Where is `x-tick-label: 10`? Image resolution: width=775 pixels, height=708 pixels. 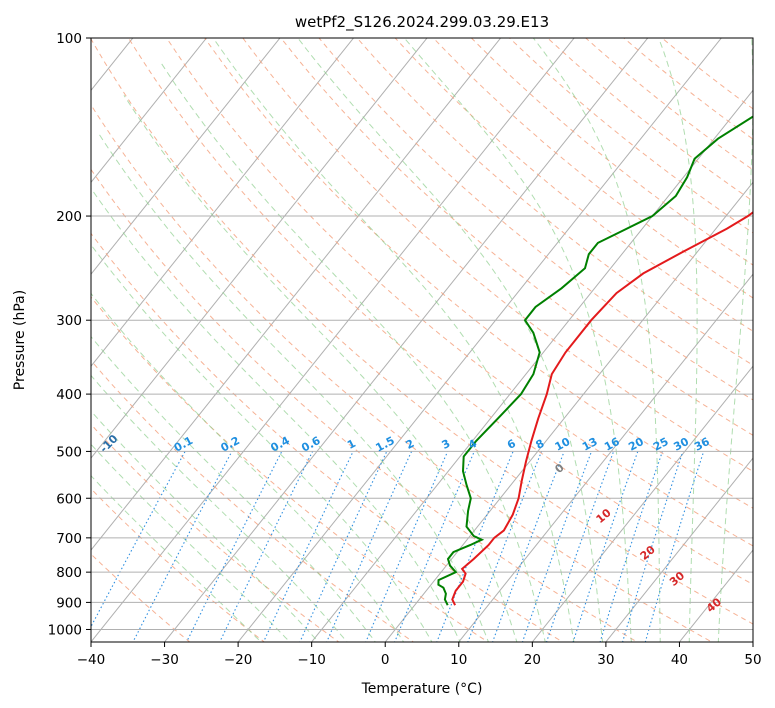 x-tick-label: 10 is located at coordinates (458, 660).